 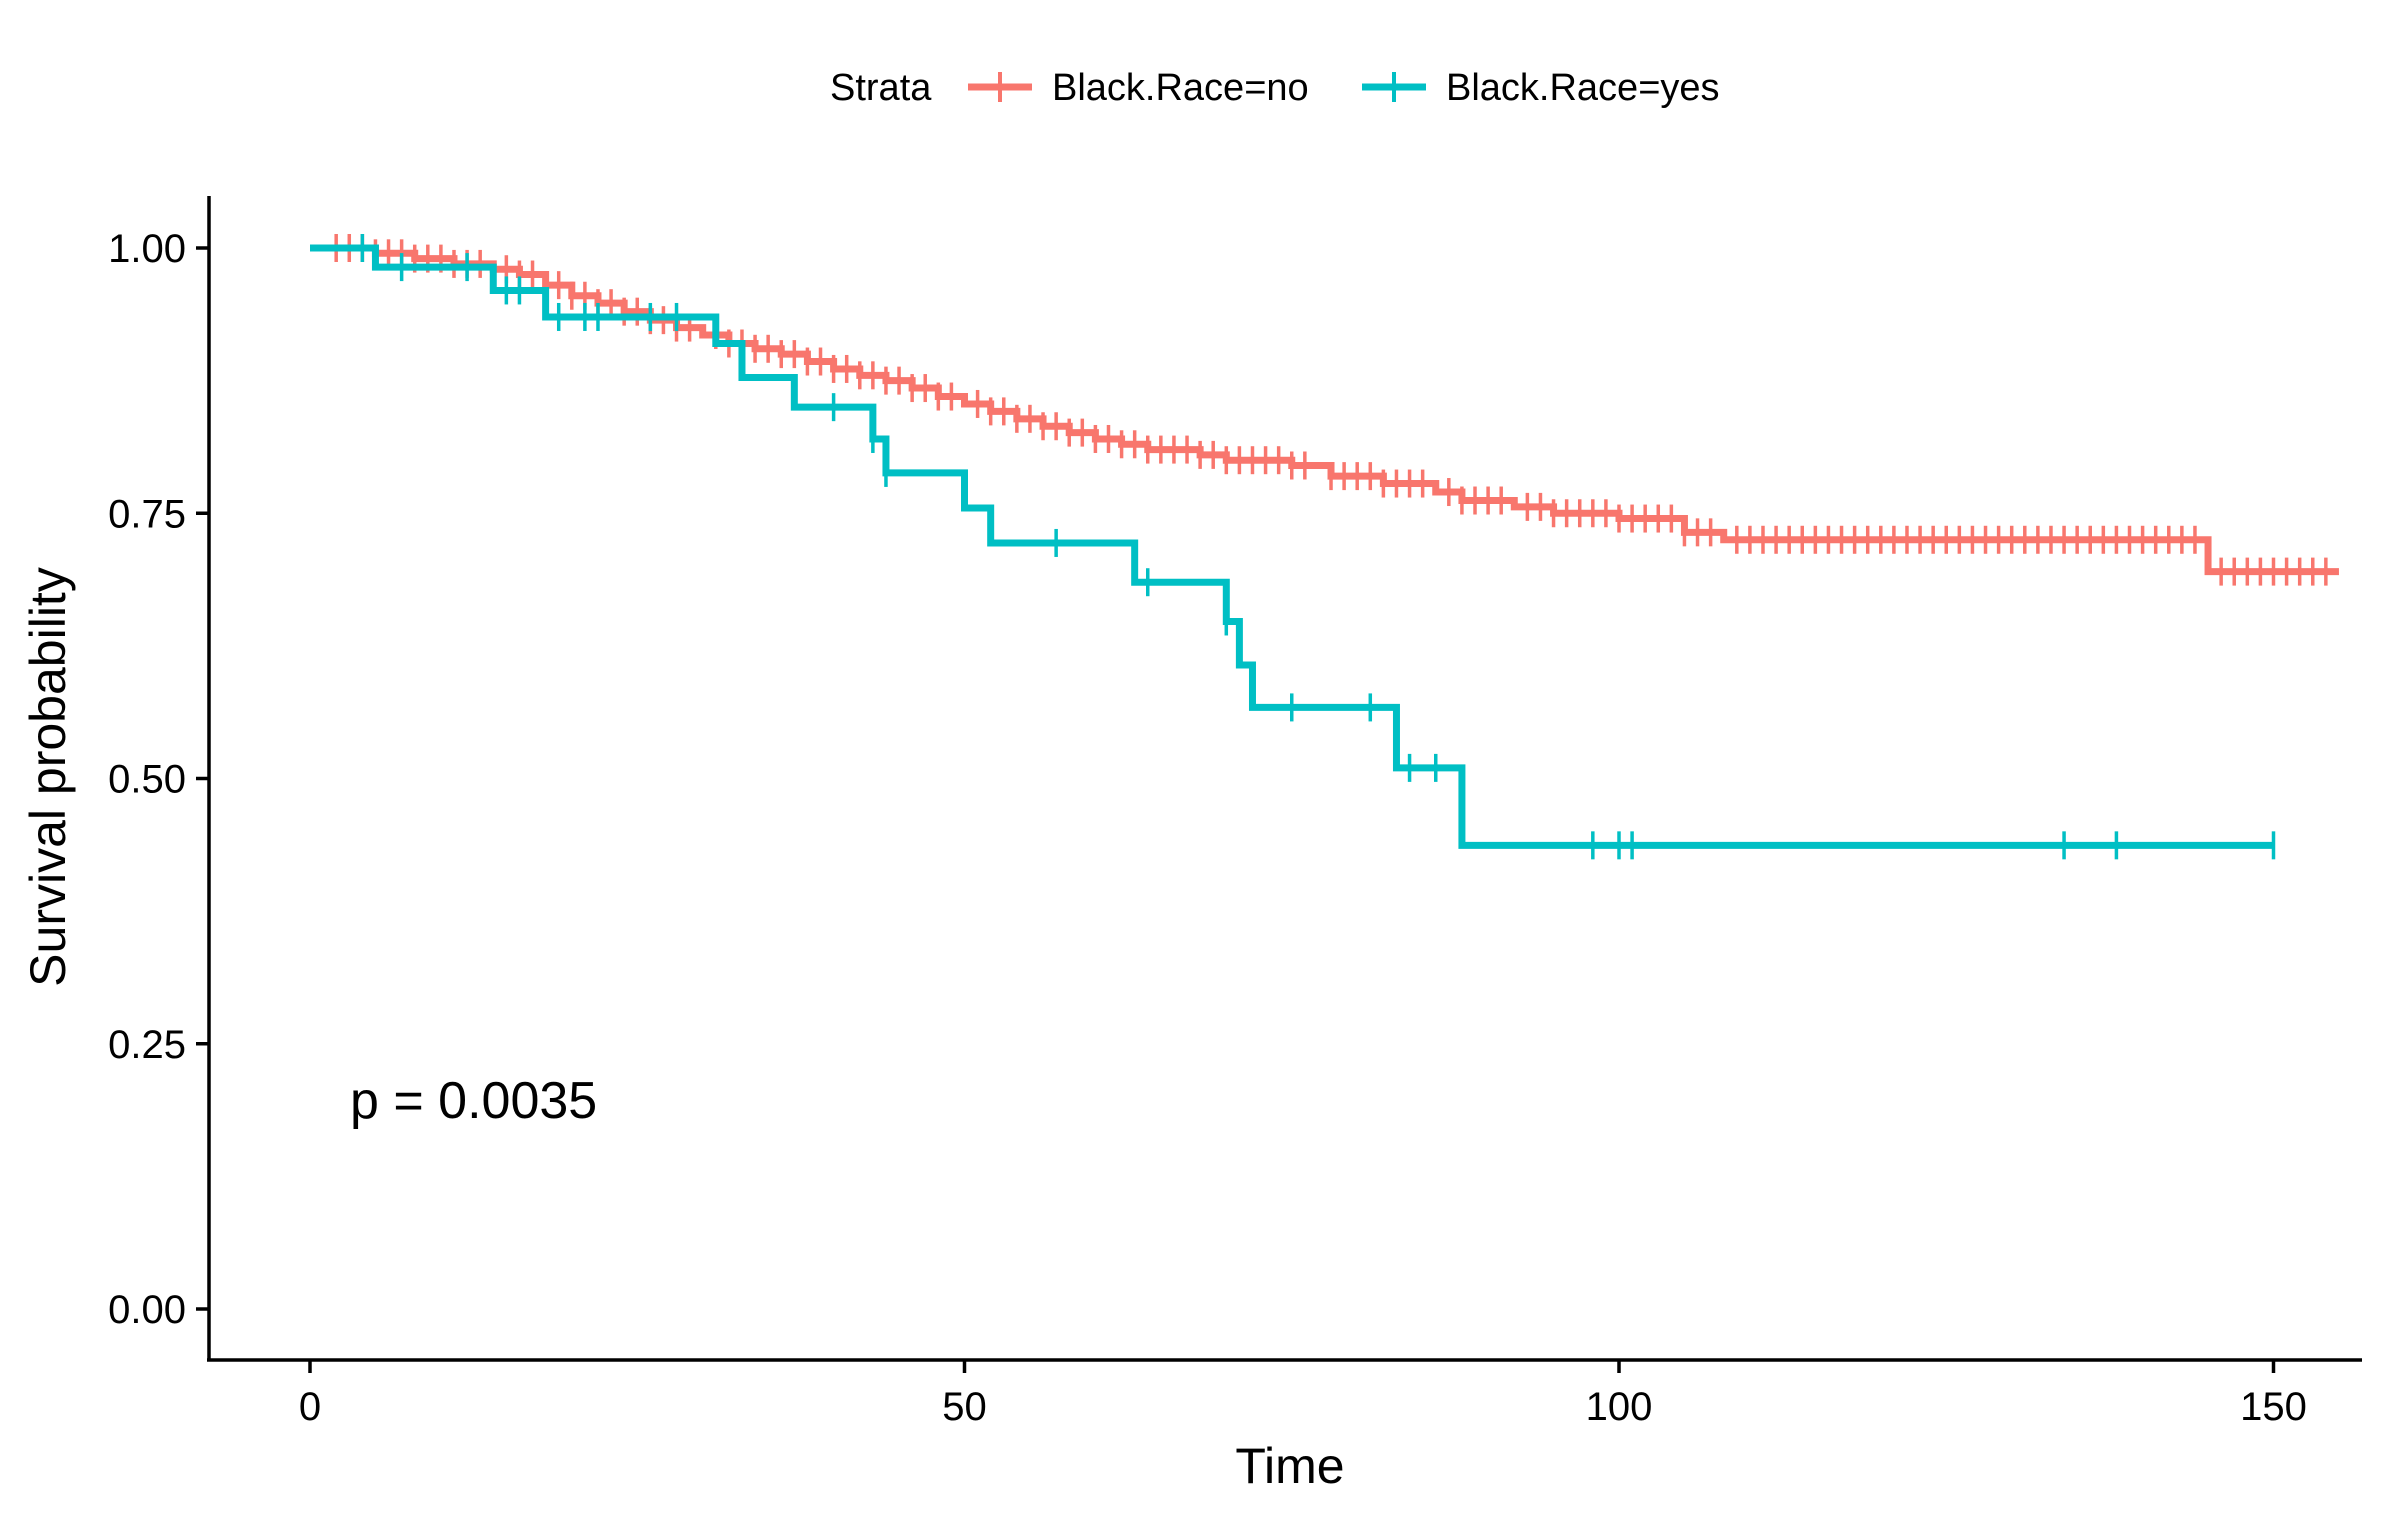 I want to click on x-tick-label: 0, so click(x=310, y=1407).